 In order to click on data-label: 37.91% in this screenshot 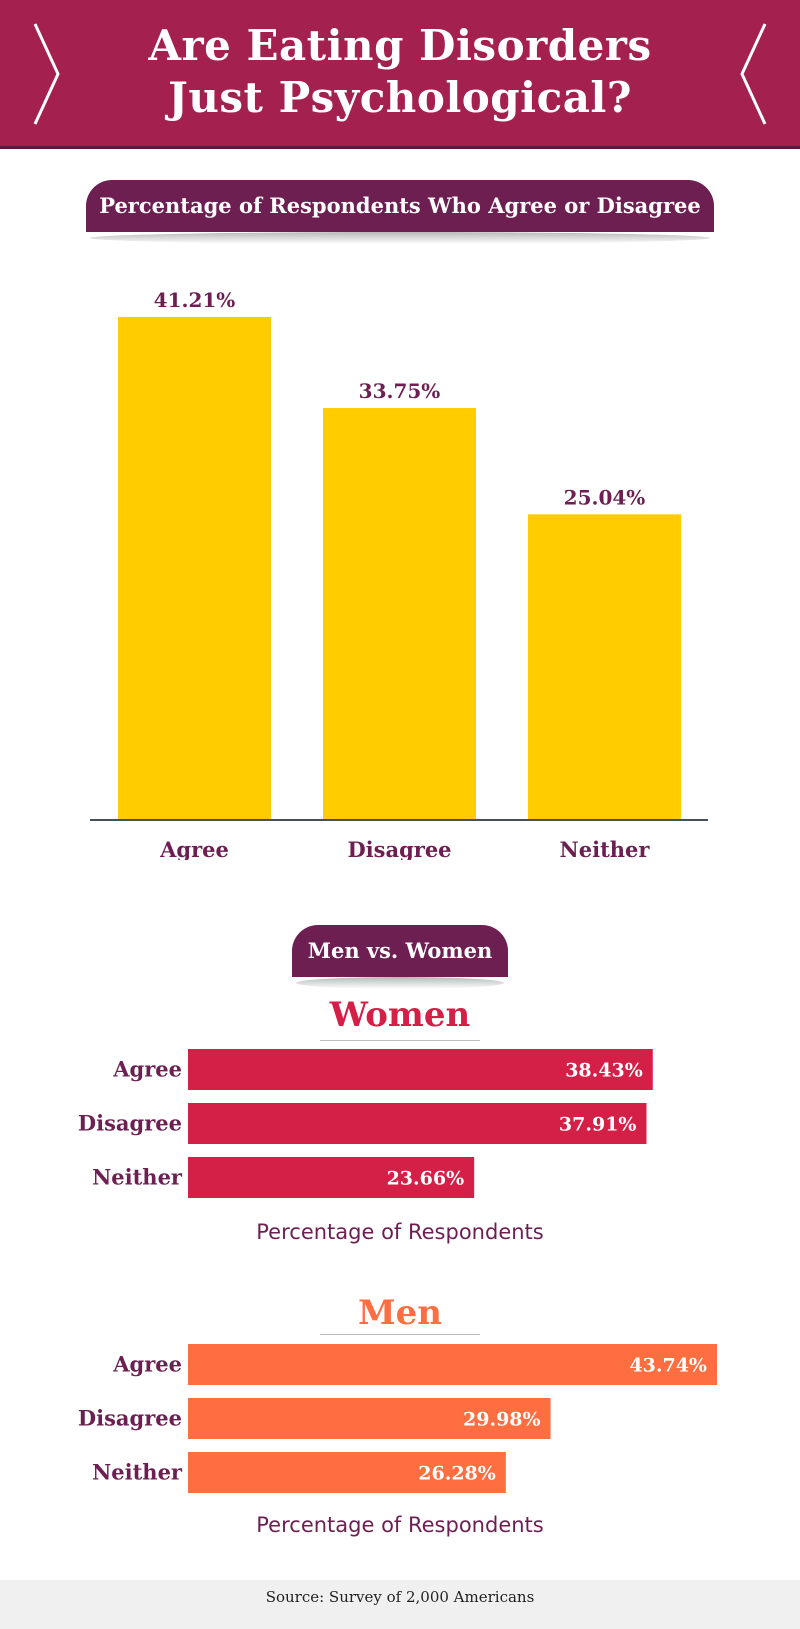, I will do `click(598, 1125)`.